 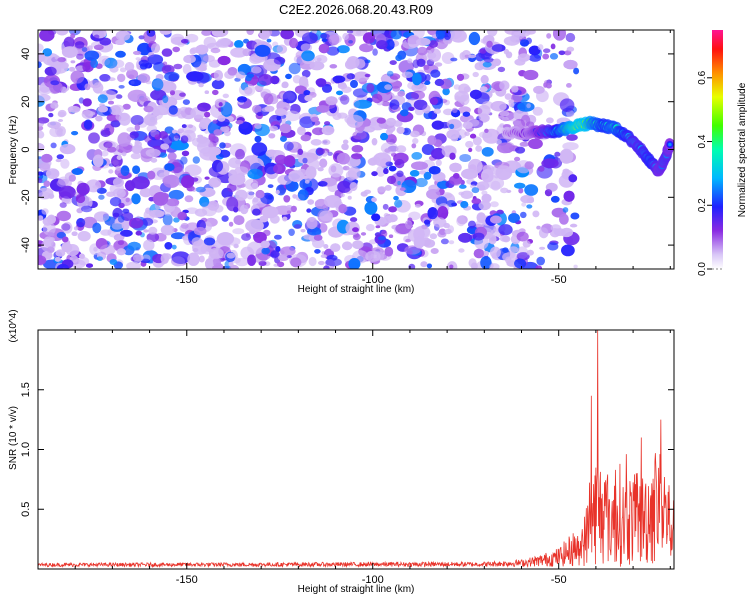 What do you see at coordinates (26, 245) in the screenshot?
I see `y-tick-label: -40` at bounding box center [26, 245].